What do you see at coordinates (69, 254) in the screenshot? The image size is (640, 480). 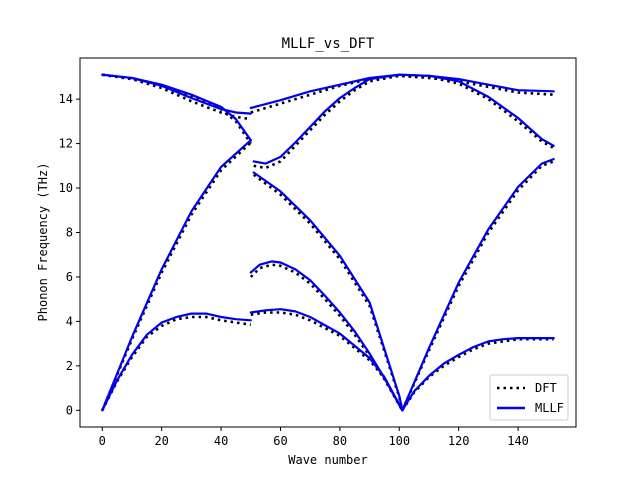 I see `y-axis: 0 2 4 6 8 10 12 14` at bounding box center [69, 254].